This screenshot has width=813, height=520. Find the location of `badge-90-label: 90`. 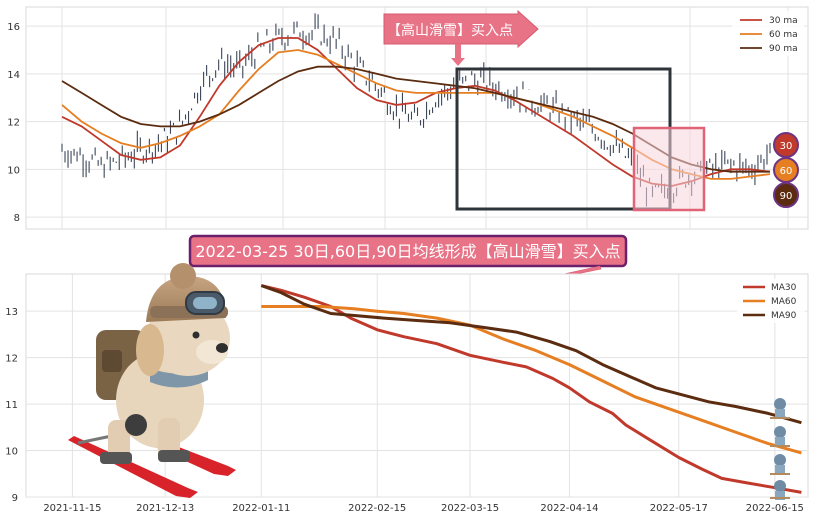

badge-90-label: 90 is located at coordinates (786, 196).